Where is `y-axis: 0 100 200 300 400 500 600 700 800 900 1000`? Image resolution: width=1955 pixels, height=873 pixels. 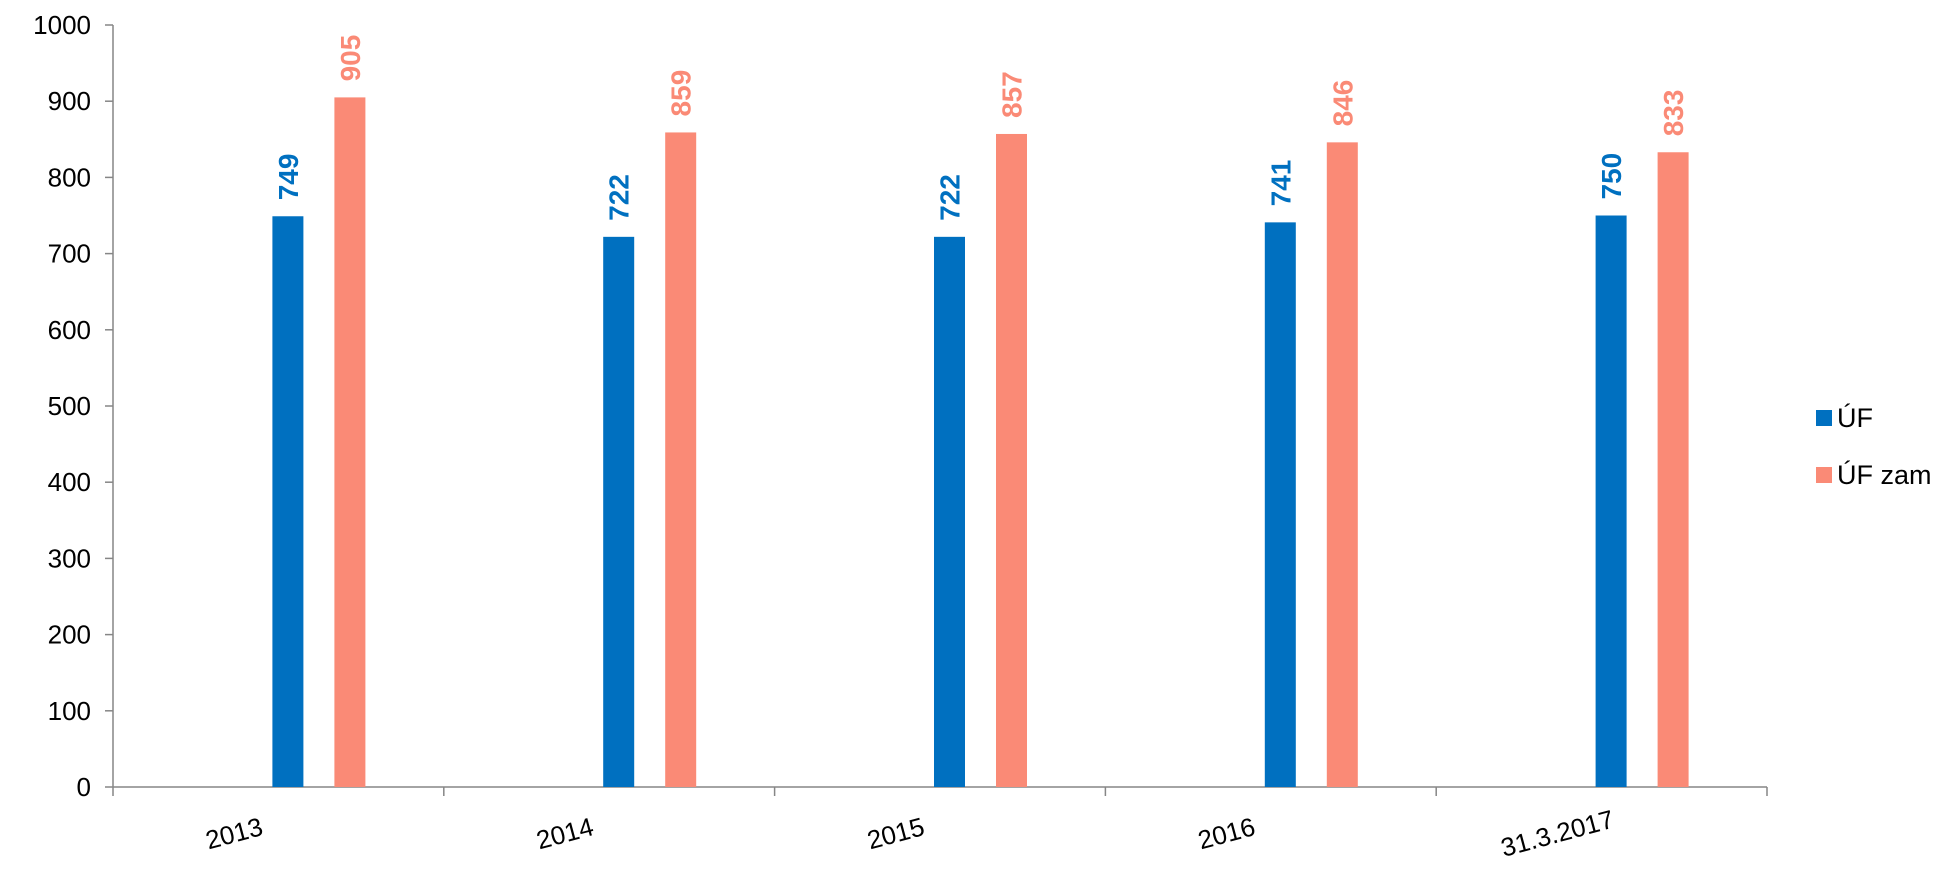 y-axis: 0 100 200 300 400 500 600 700 800 900 1000 is located at coordinates (73, 406).